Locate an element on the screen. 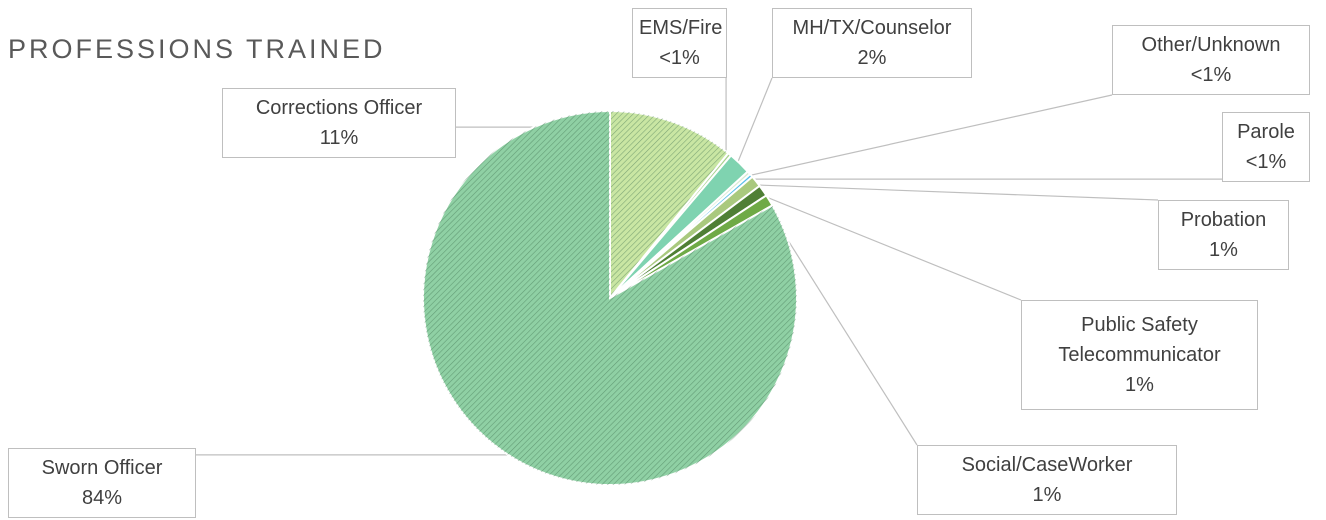 Image resolution: width=1326 pixels, height=520 pixels. data-label: Parole <1% is located at coordinates (1266, 147).